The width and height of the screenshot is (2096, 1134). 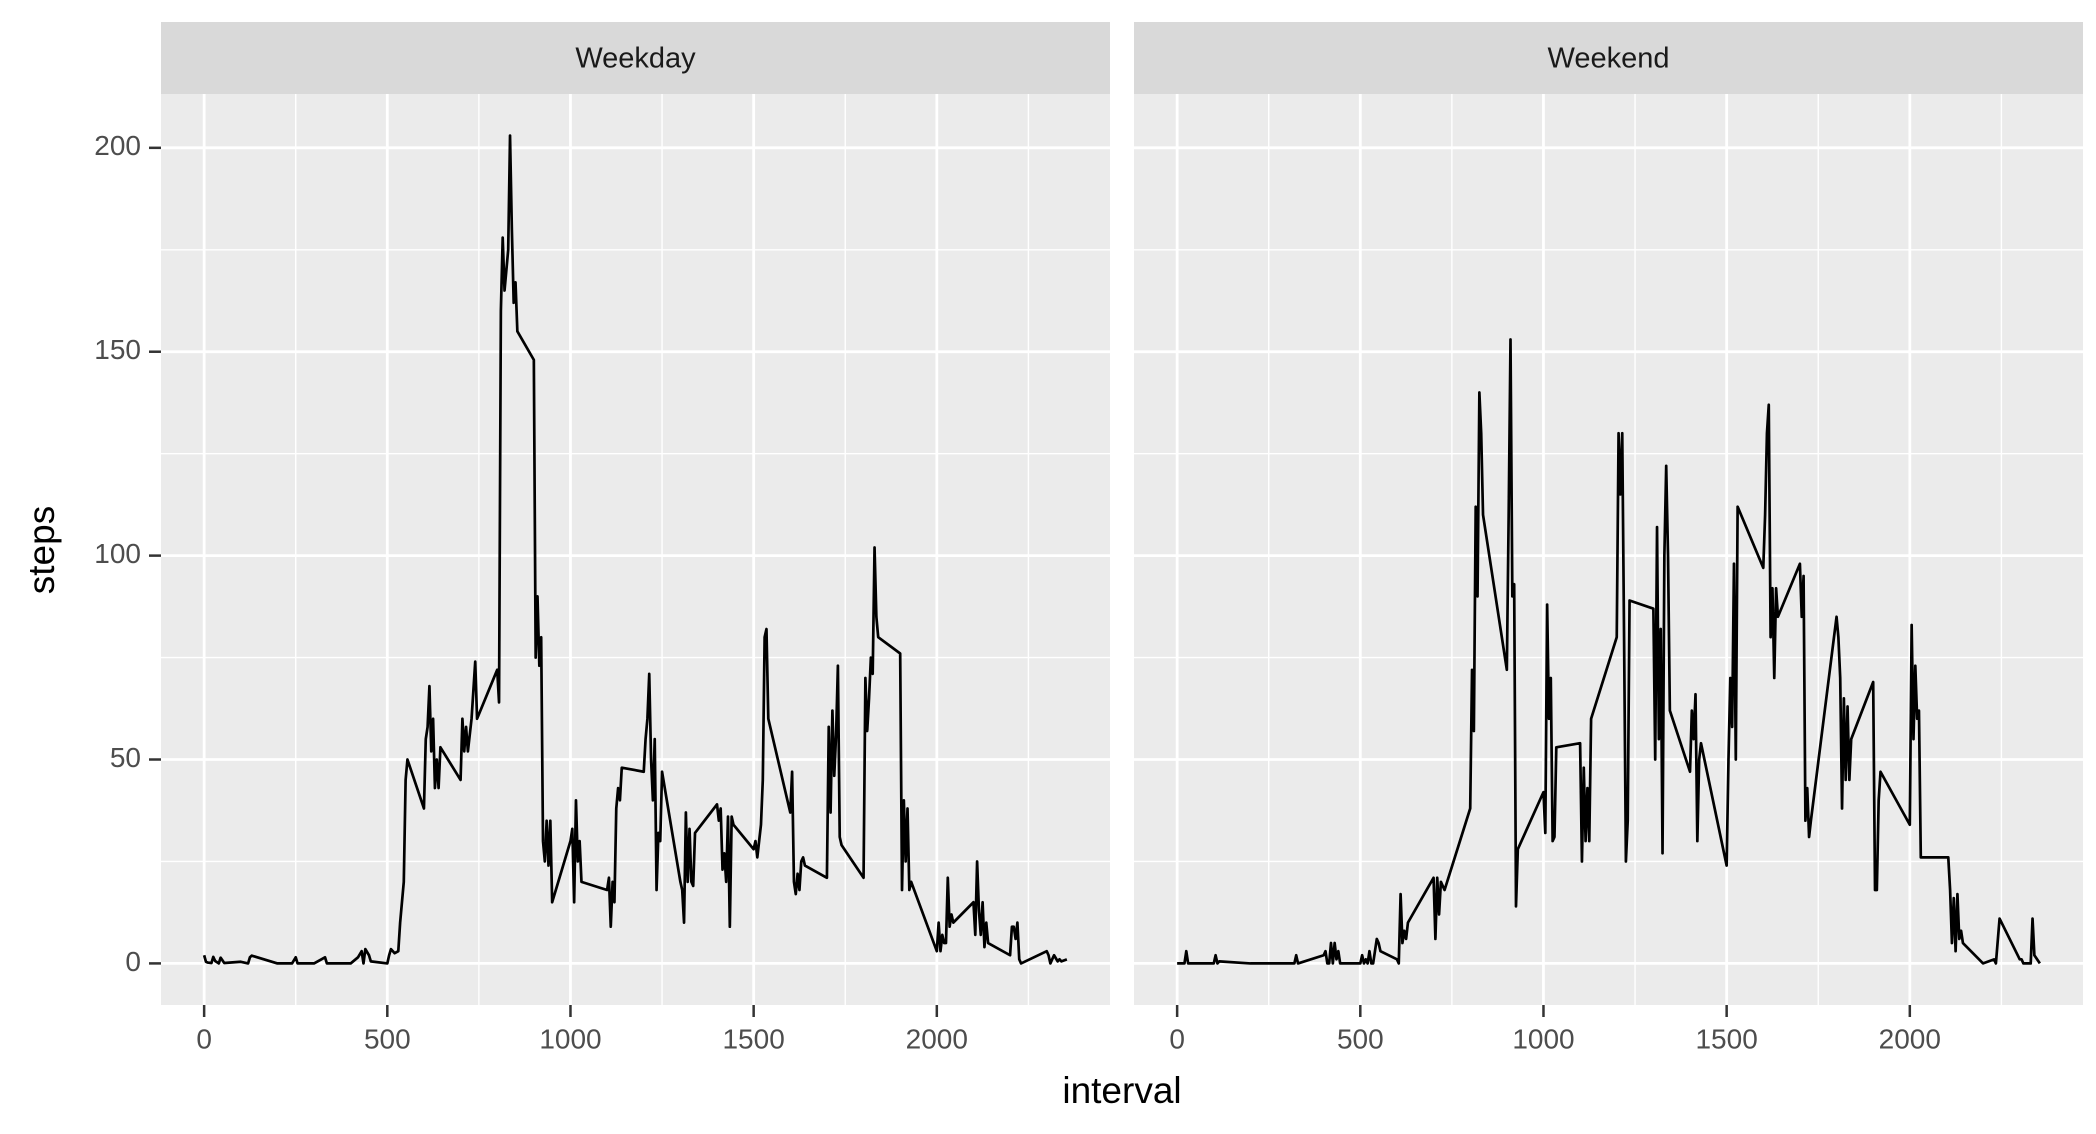 I want to click on y-tick-label: 150, so click(x=117, y=349).